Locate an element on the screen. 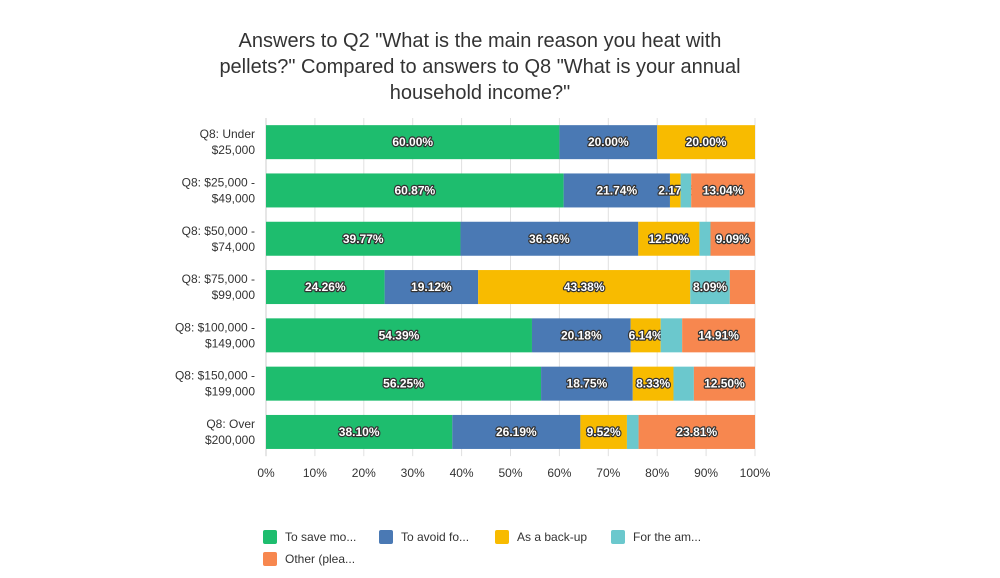 The height and width of the screenshot is (578, 1000). data-label: 14.91% is located at coordinates (718, 335).